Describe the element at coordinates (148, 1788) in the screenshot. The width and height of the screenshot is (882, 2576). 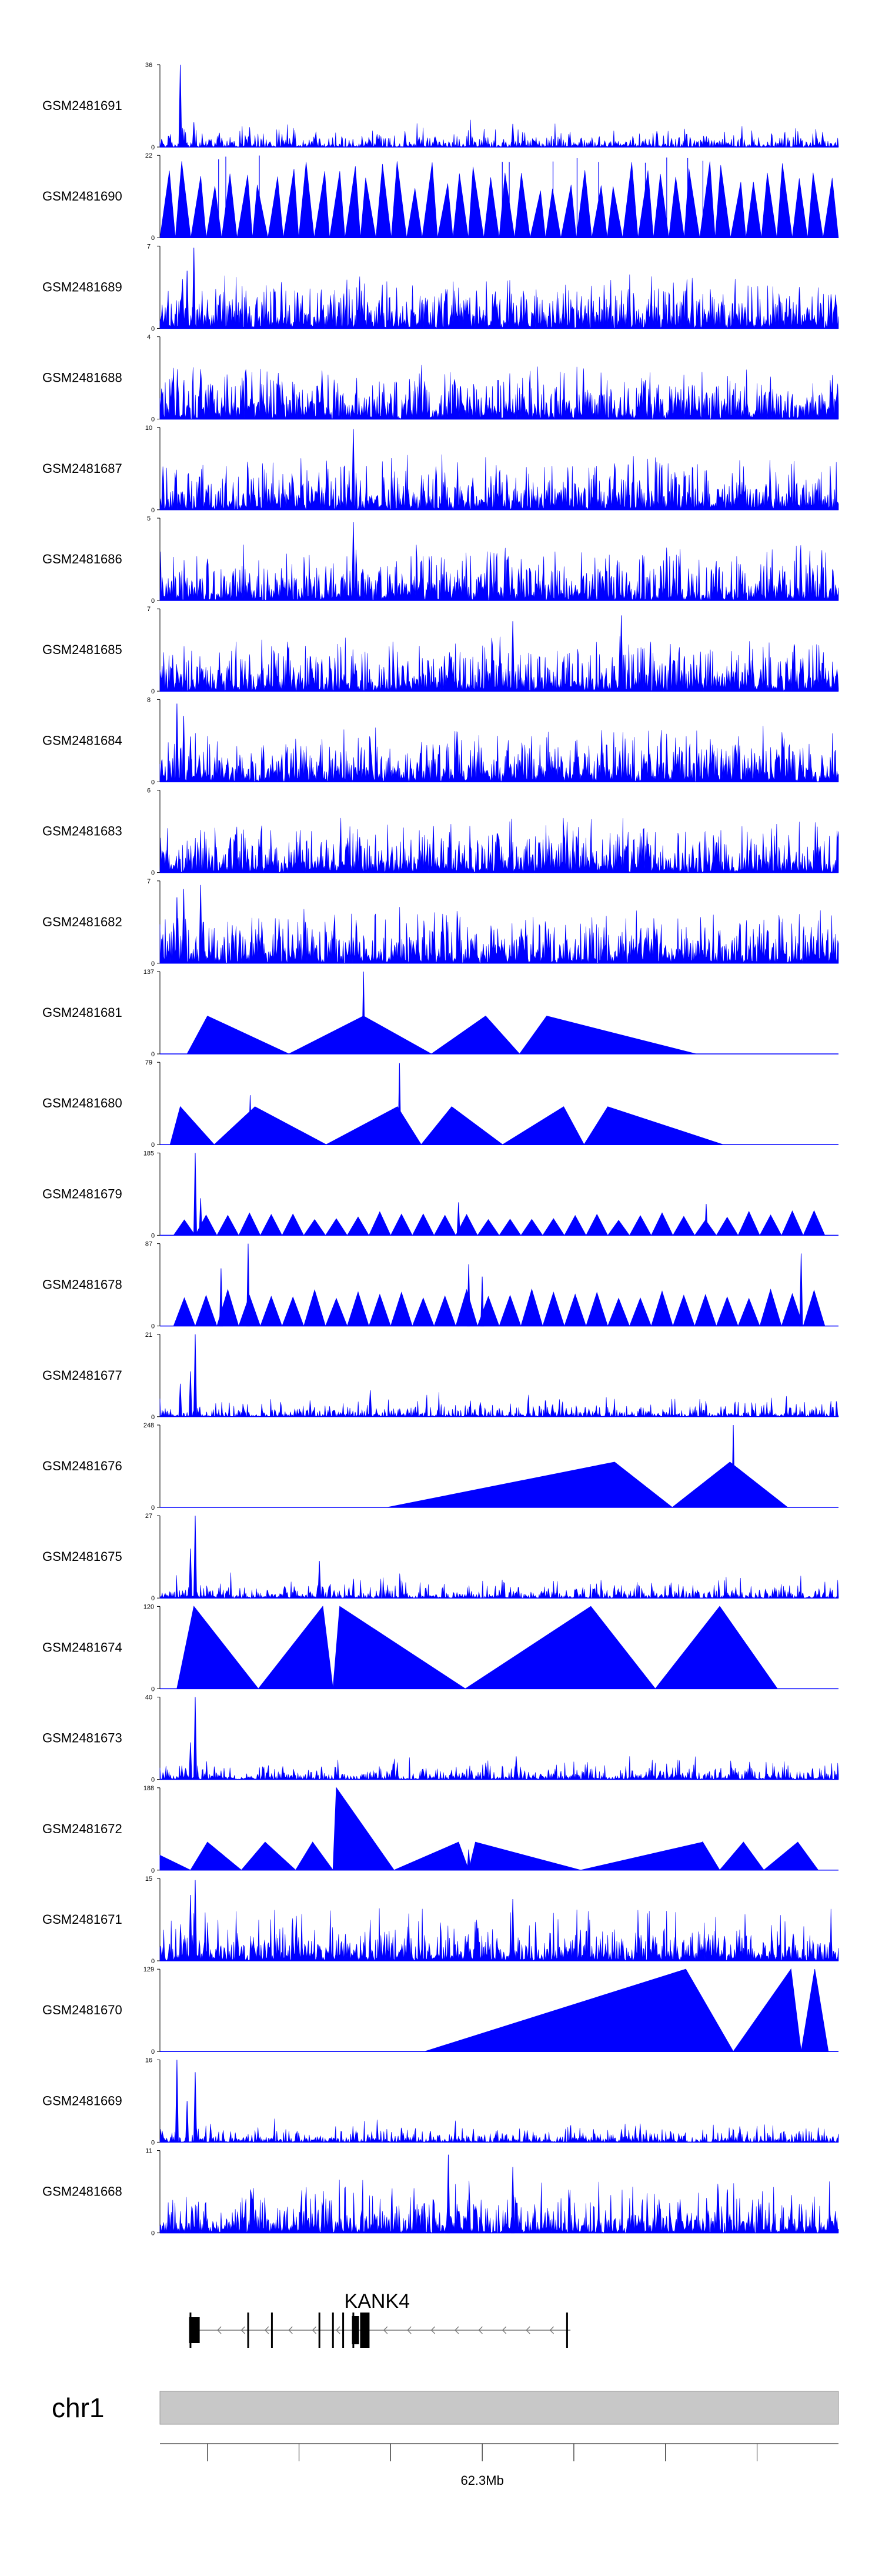
I see `y-max-label: 188` at that location.